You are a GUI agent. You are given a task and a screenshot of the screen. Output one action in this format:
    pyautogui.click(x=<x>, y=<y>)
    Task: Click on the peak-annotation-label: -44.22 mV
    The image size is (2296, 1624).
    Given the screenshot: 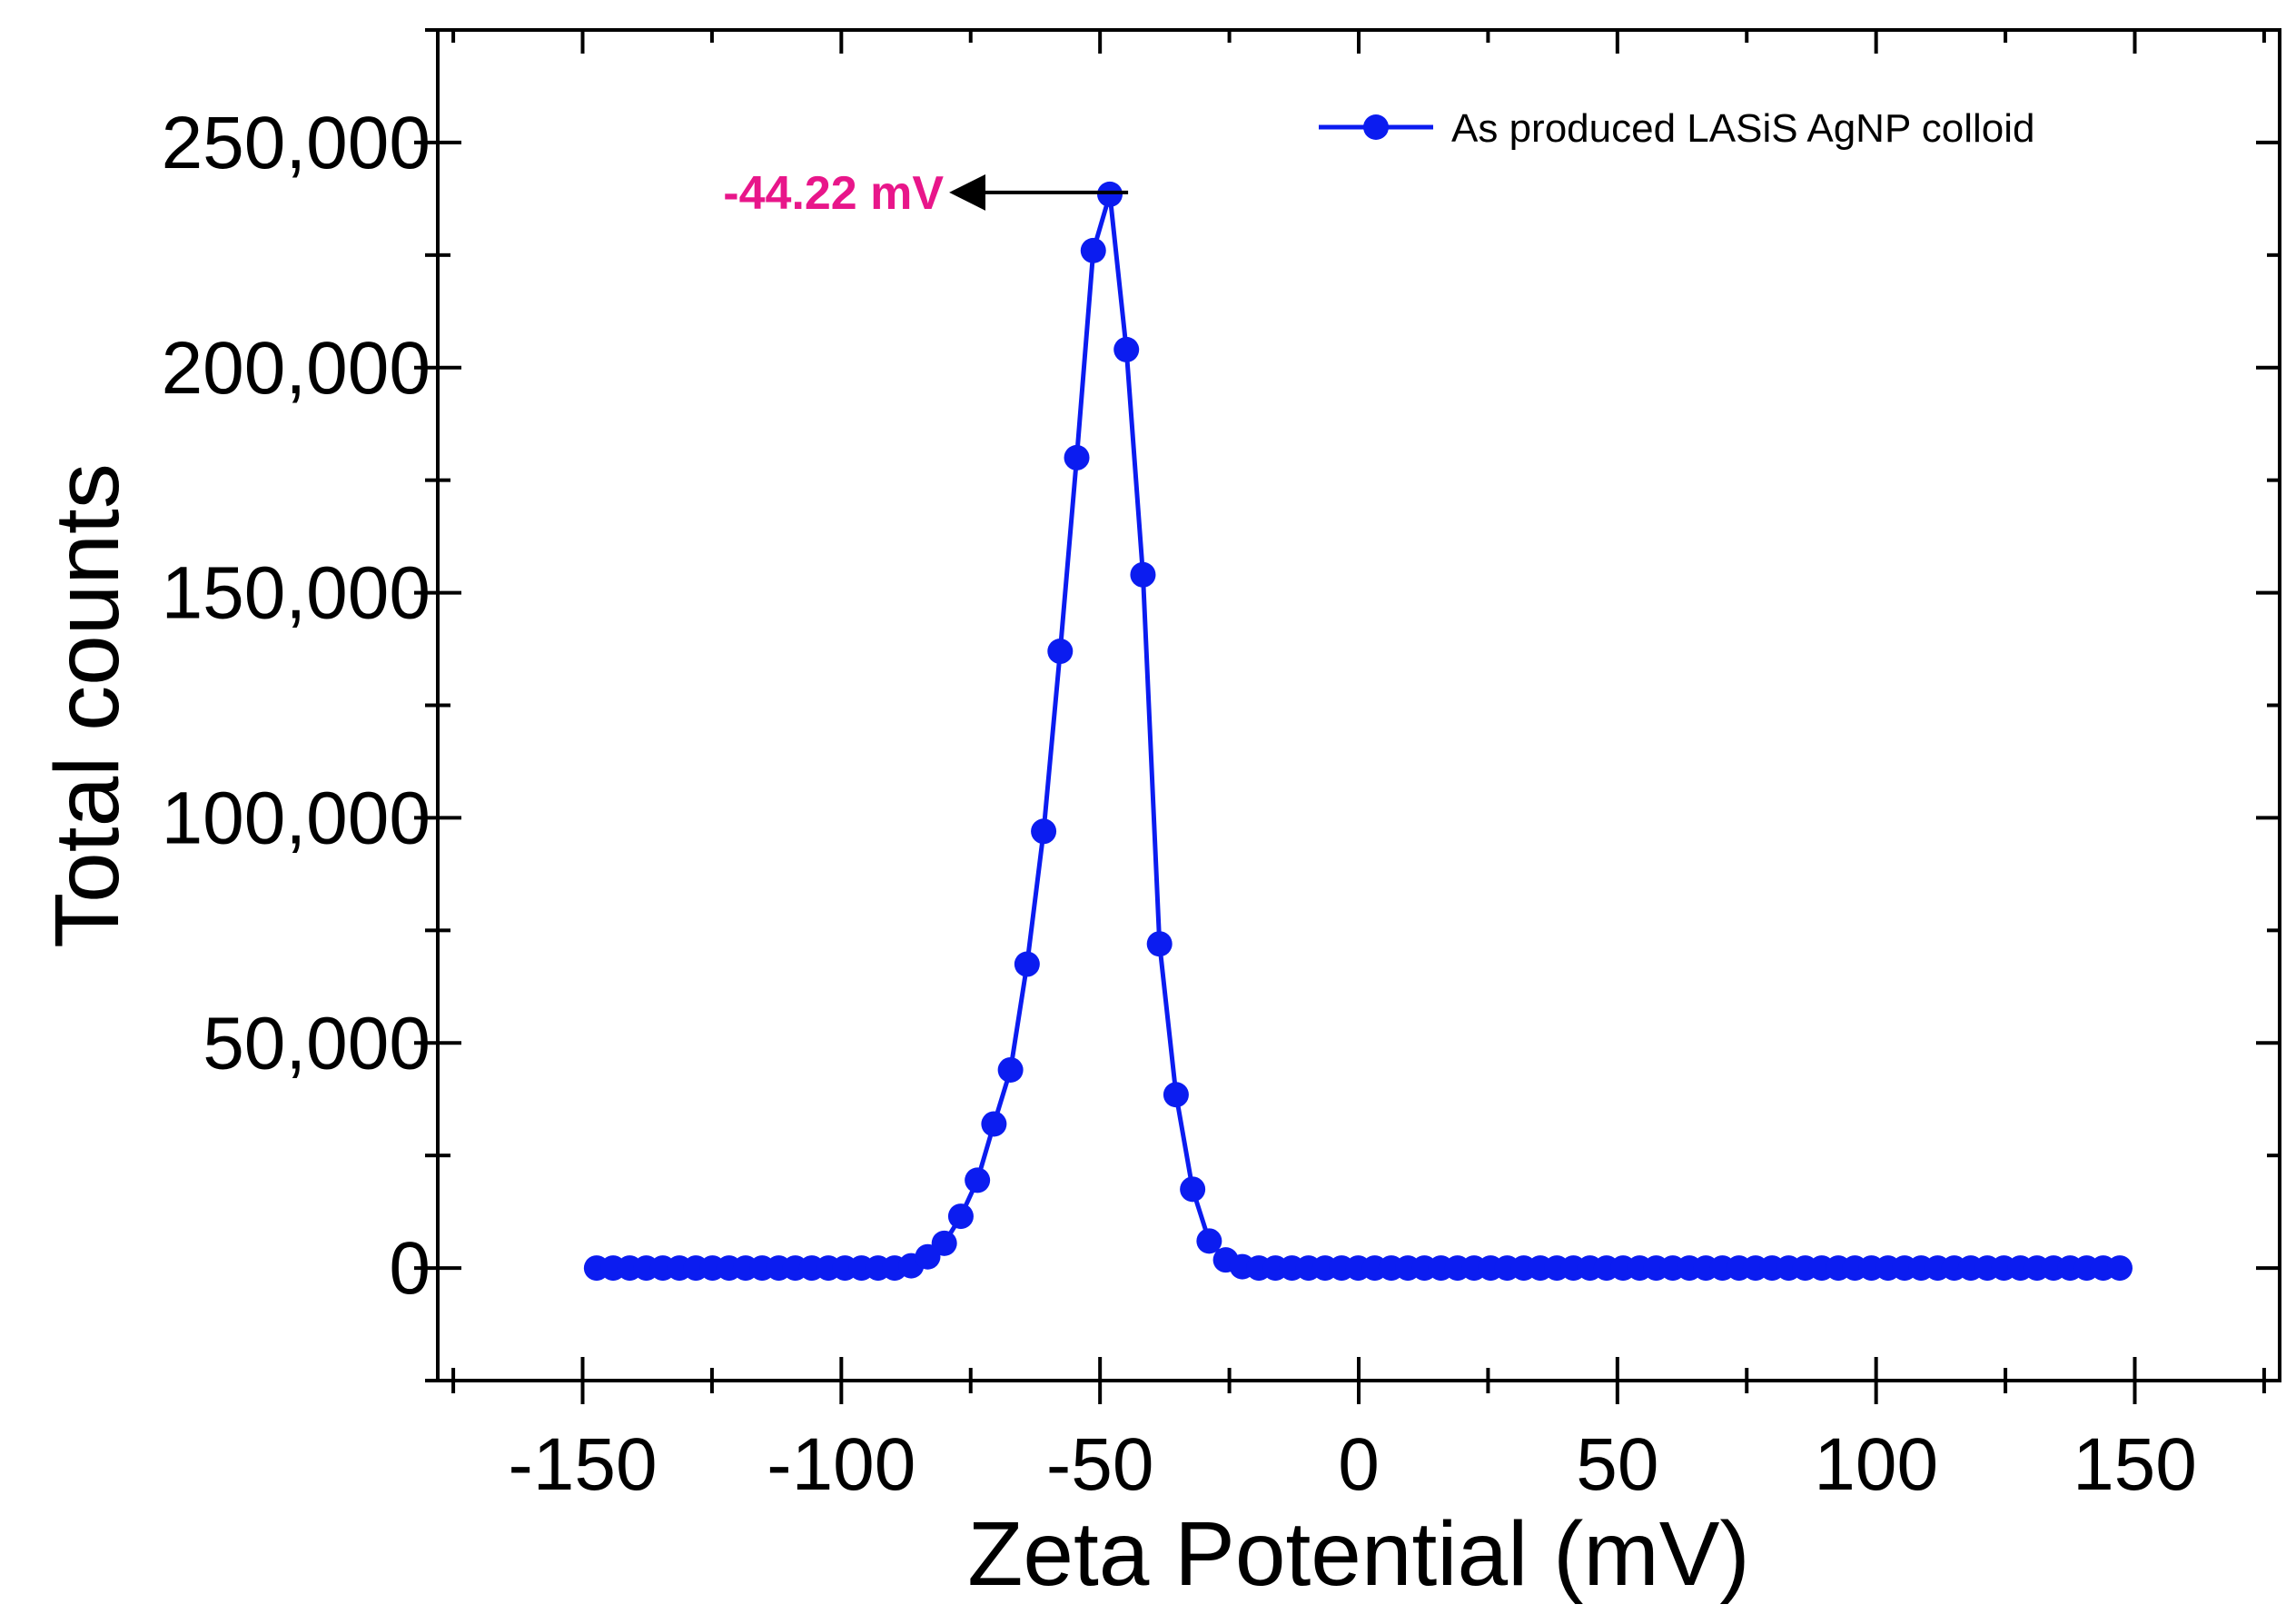 What is the action you would take?
    pyautogui.click(x=833, y=193)
    